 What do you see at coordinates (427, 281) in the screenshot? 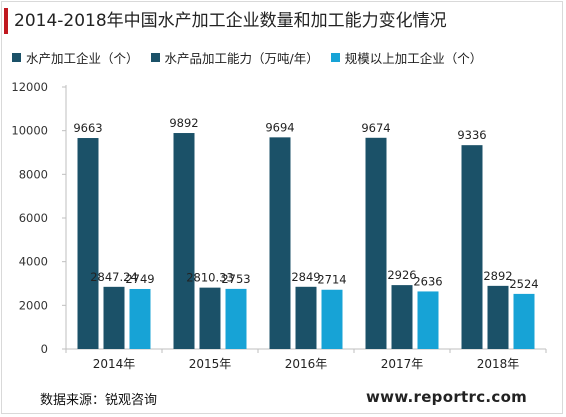
I see `data-label: 2636` at bounding box center [427, 281].